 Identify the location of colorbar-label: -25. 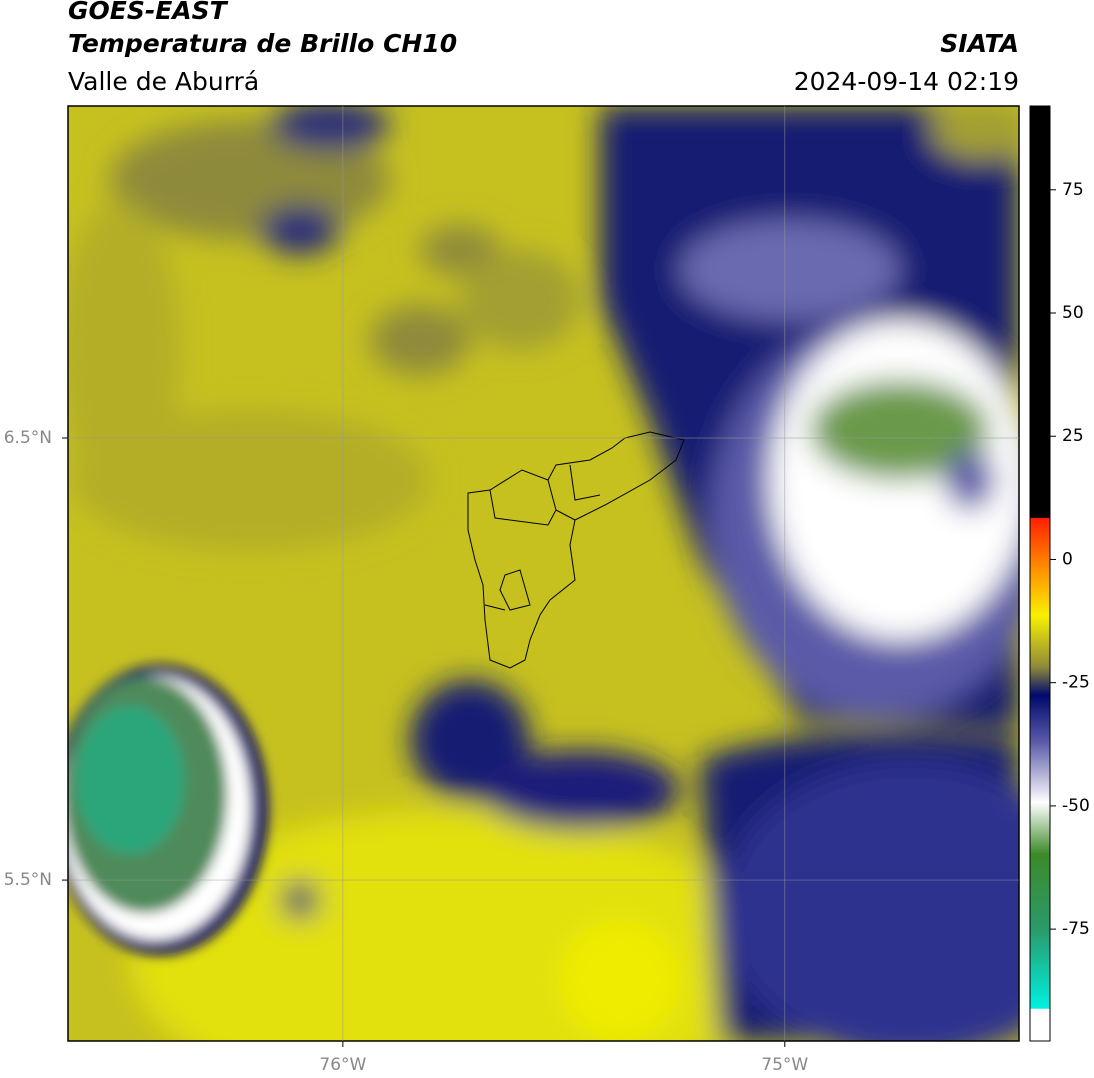
(1076, 683).